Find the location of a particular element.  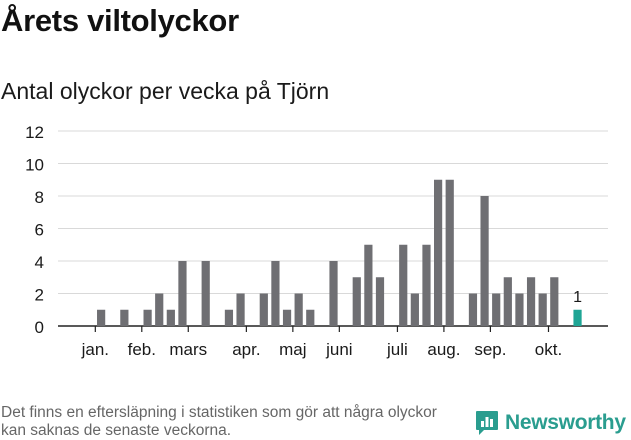

y-tick-label: 6 is located at coordinates (39, 230).